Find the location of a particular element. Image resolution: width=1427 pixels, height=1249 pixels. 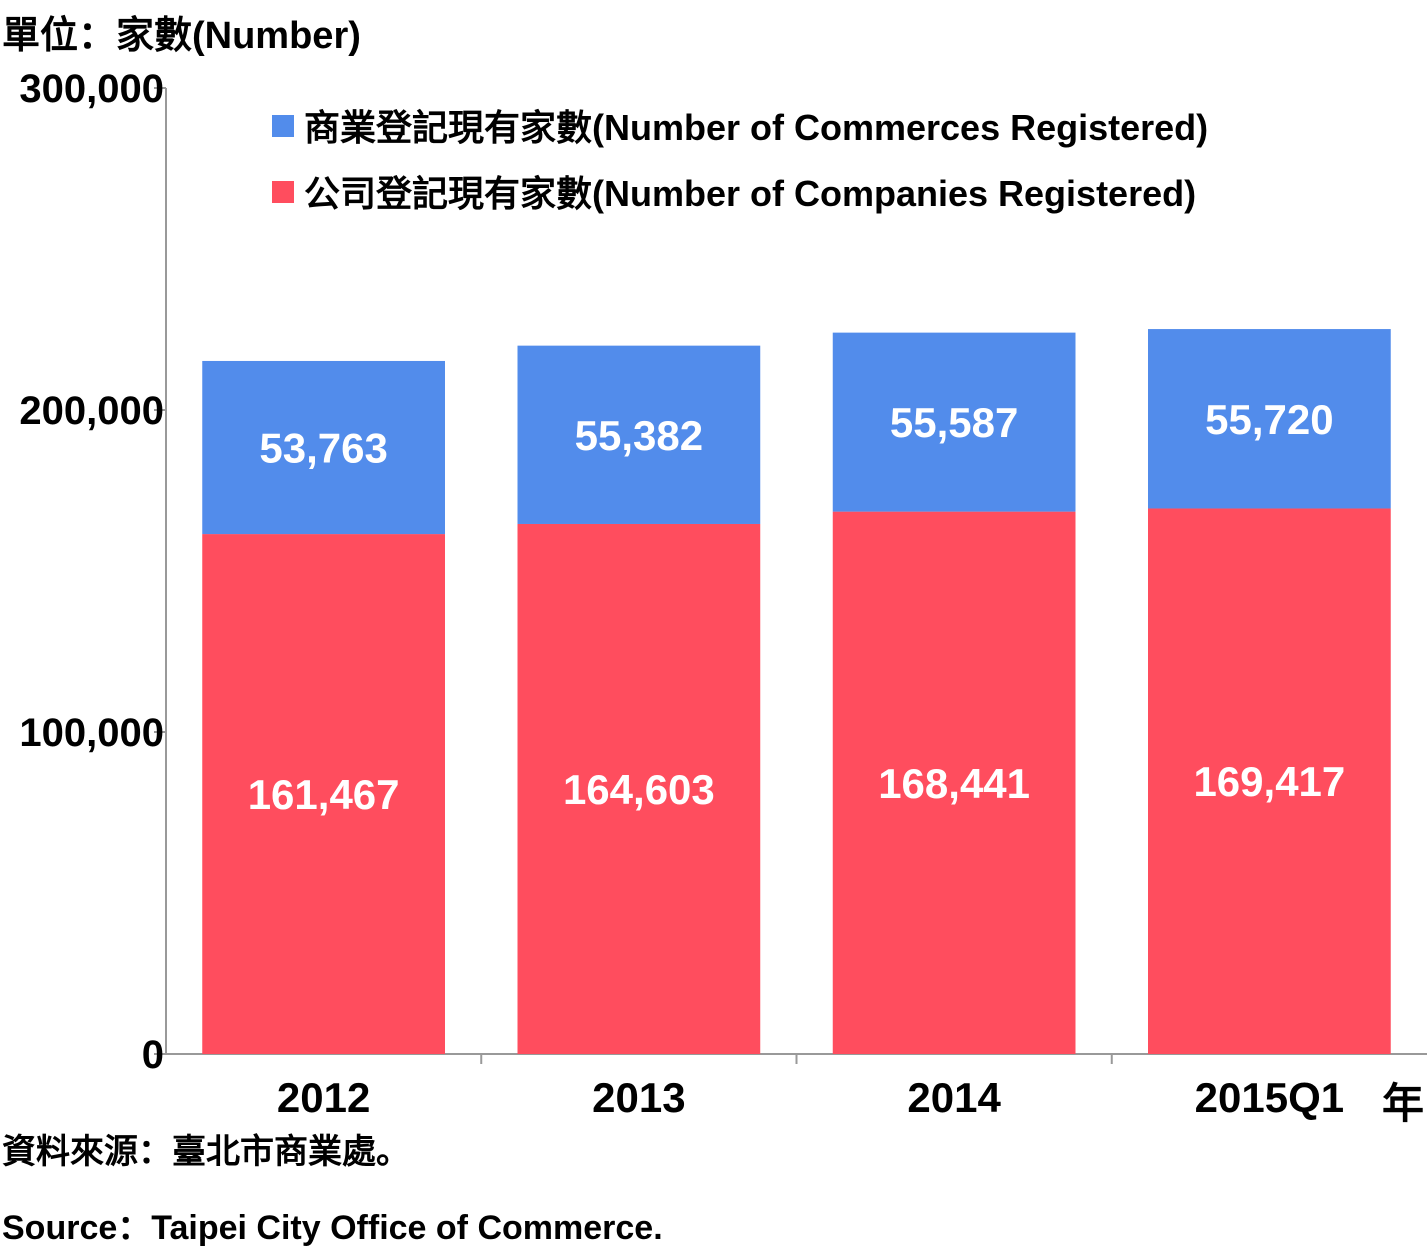

data-label-commerce: 55,382 is located at coordinates (639, 435).